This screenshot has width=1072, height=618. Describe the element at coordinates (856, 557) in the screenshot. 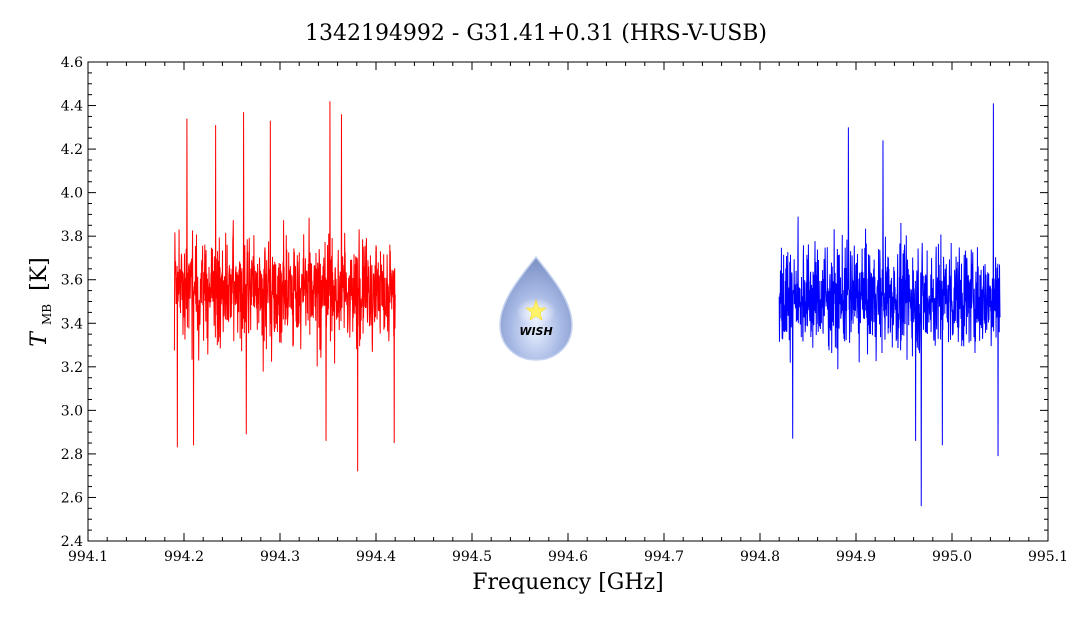

I see `x-tick-label: 994.9` at that location.